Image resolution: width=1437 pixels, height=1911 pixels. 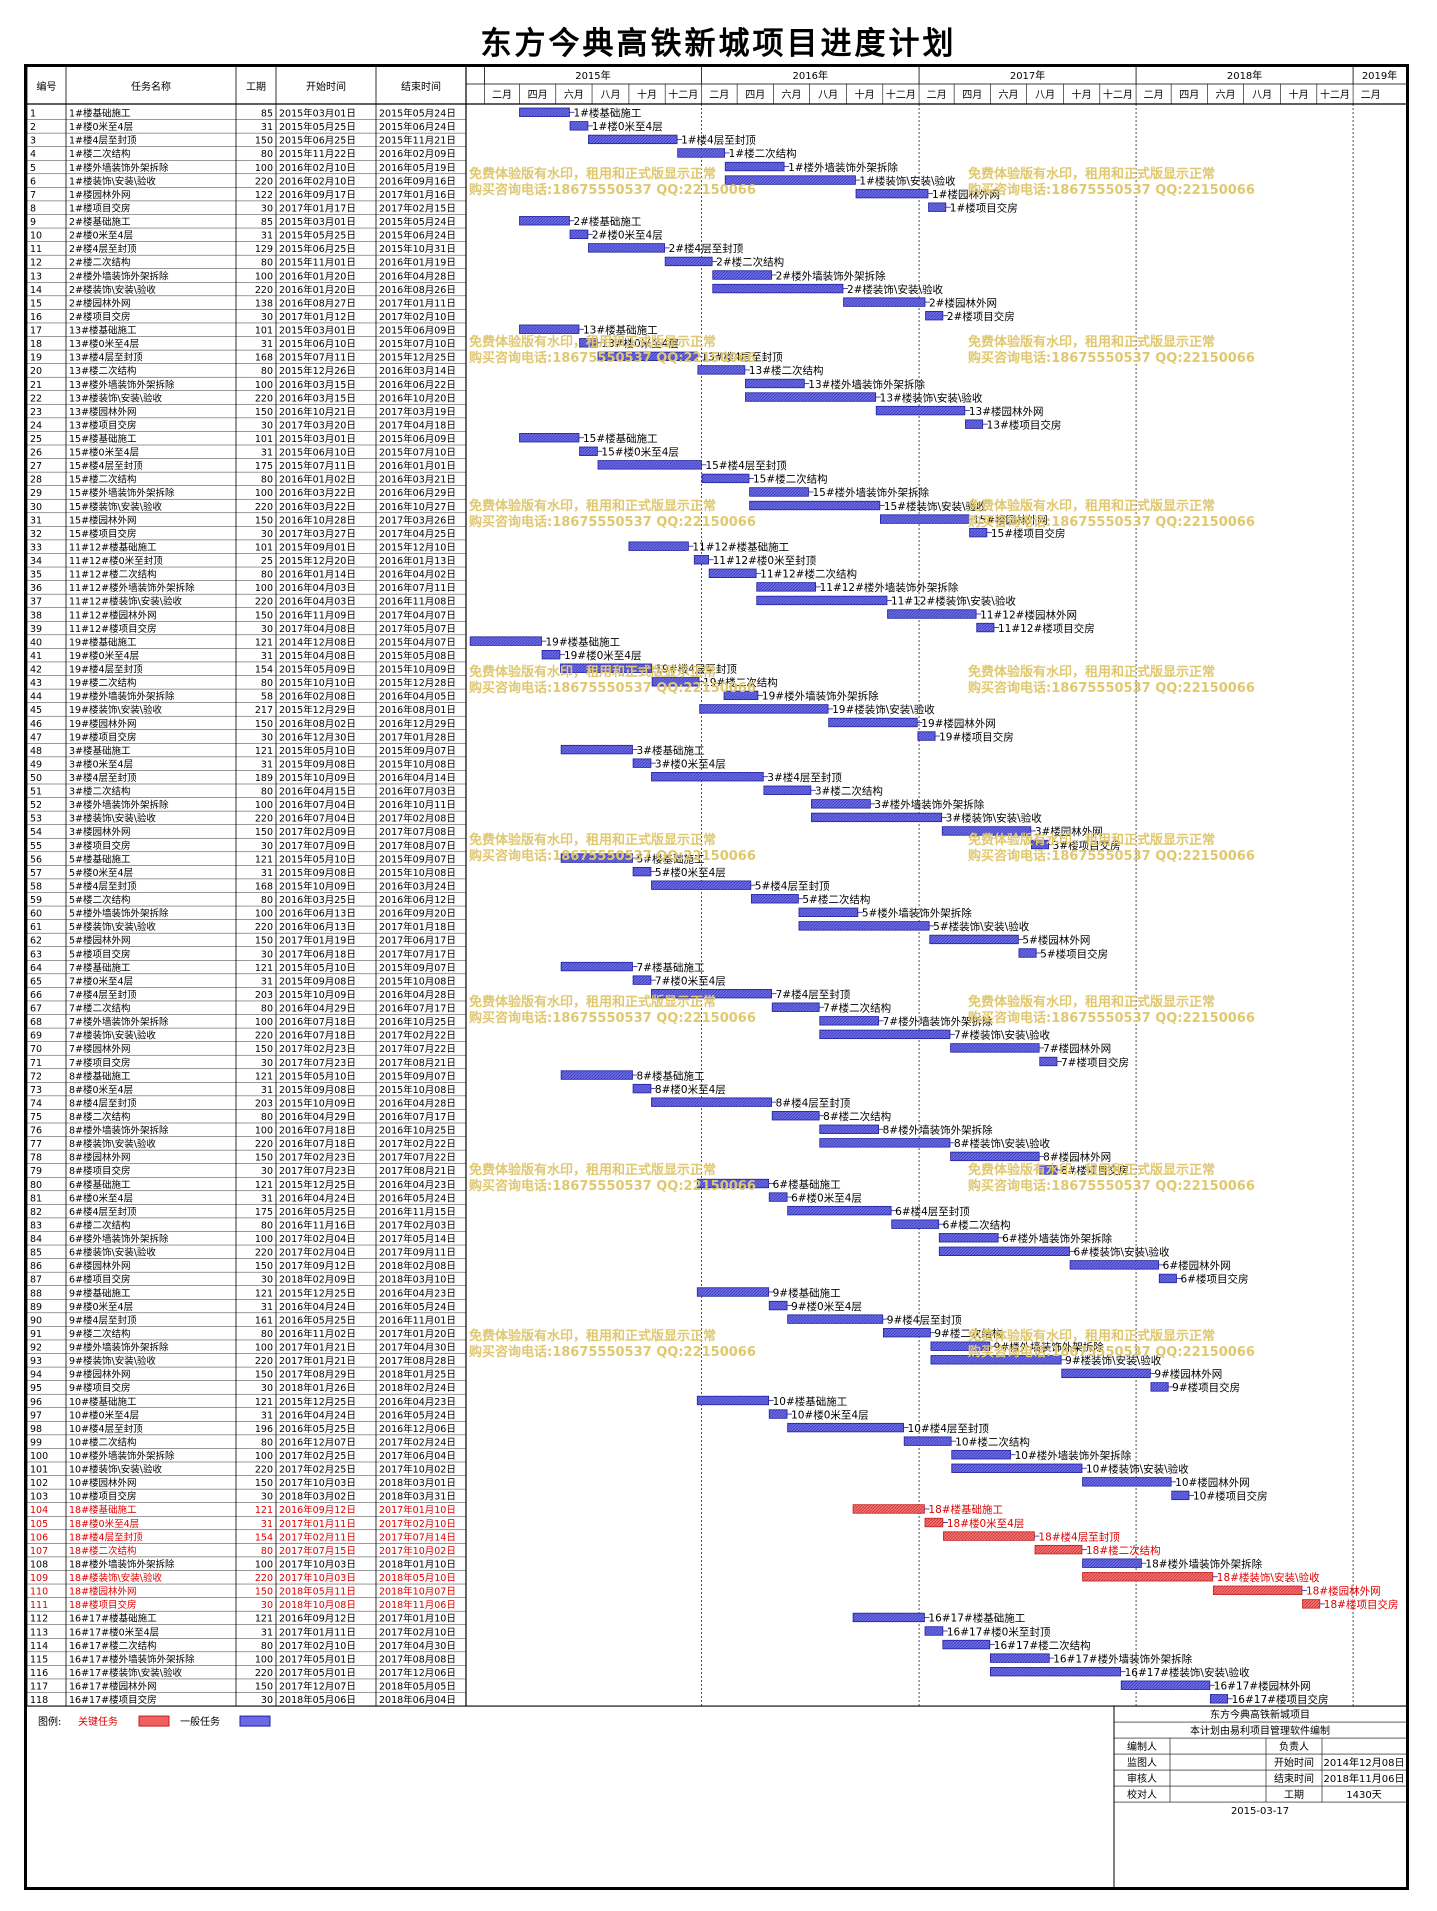 What do you see at coordinates (100, 222) in the screenshot?
I see `task-name: 2#楼基础施工` at bounding box center [100, 222].